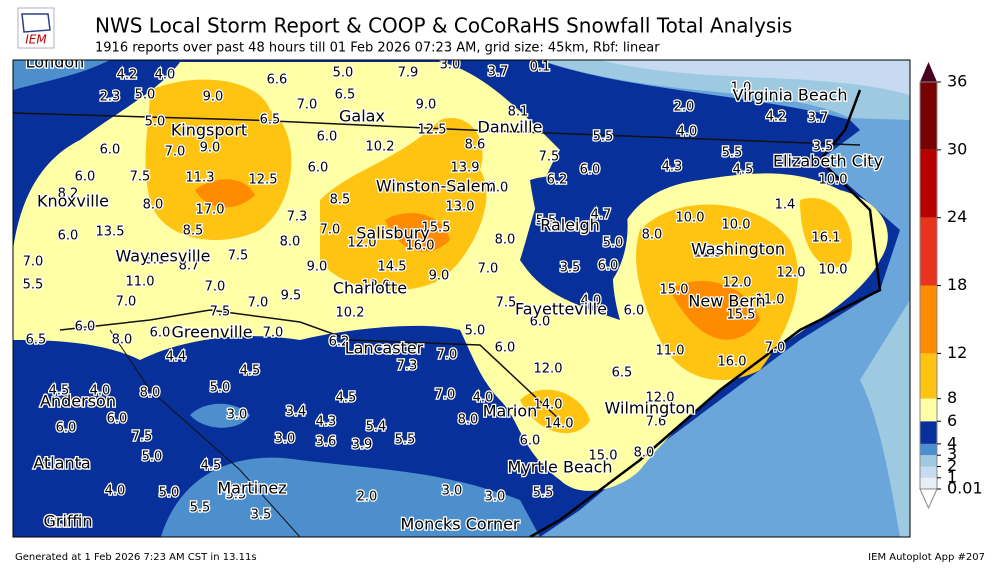 The height and width of the screenshot is (569, 1000). What do you see at coordinates (559, 467) in the screenshot?
I see `city-label: Myrtle Beach` at bounding box center [559, 467].